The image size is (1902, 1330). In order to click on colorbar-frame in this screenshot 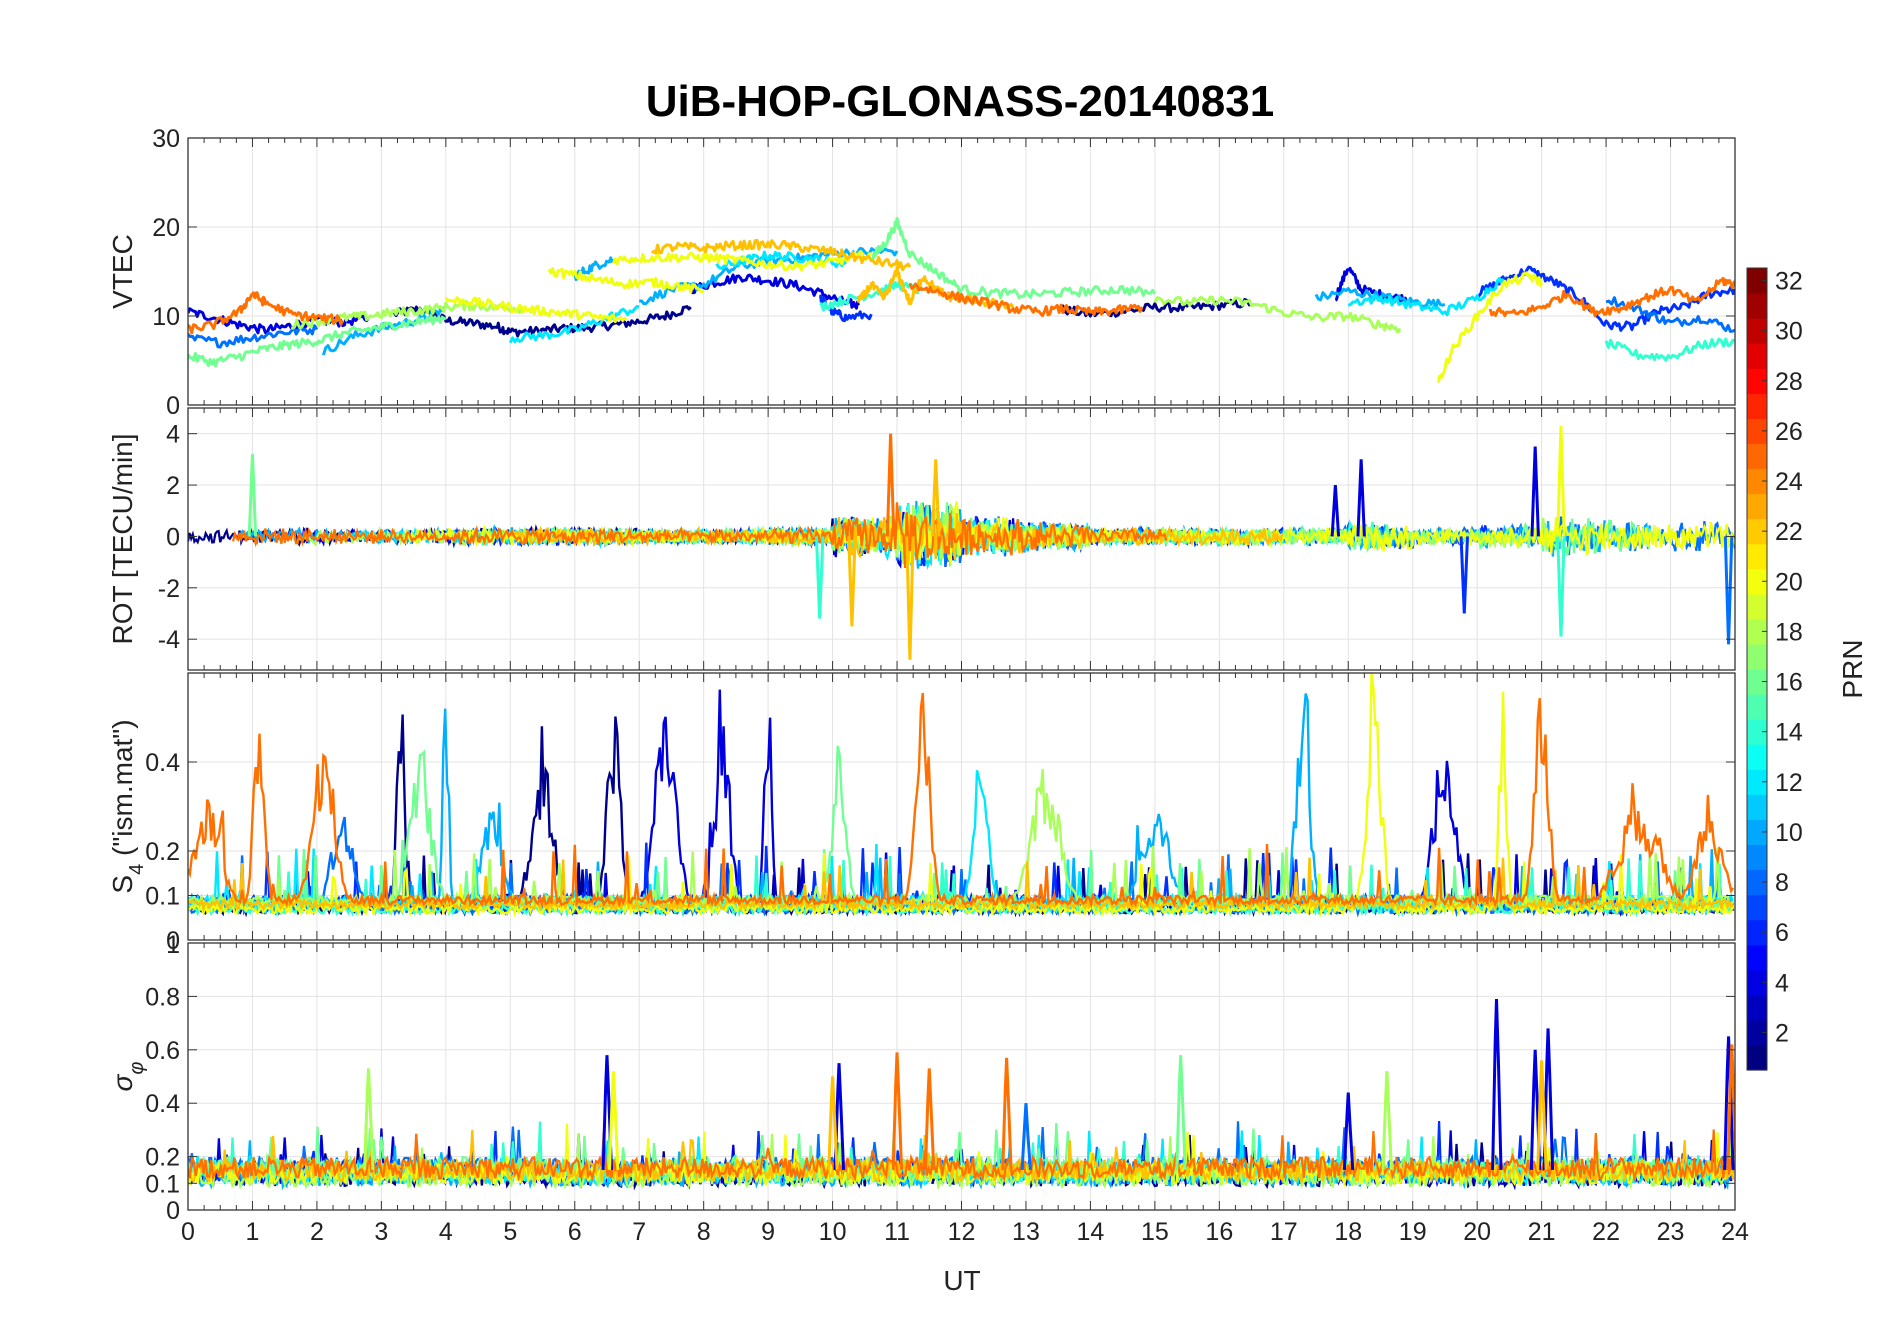, I will do `click(1757, 669)`.